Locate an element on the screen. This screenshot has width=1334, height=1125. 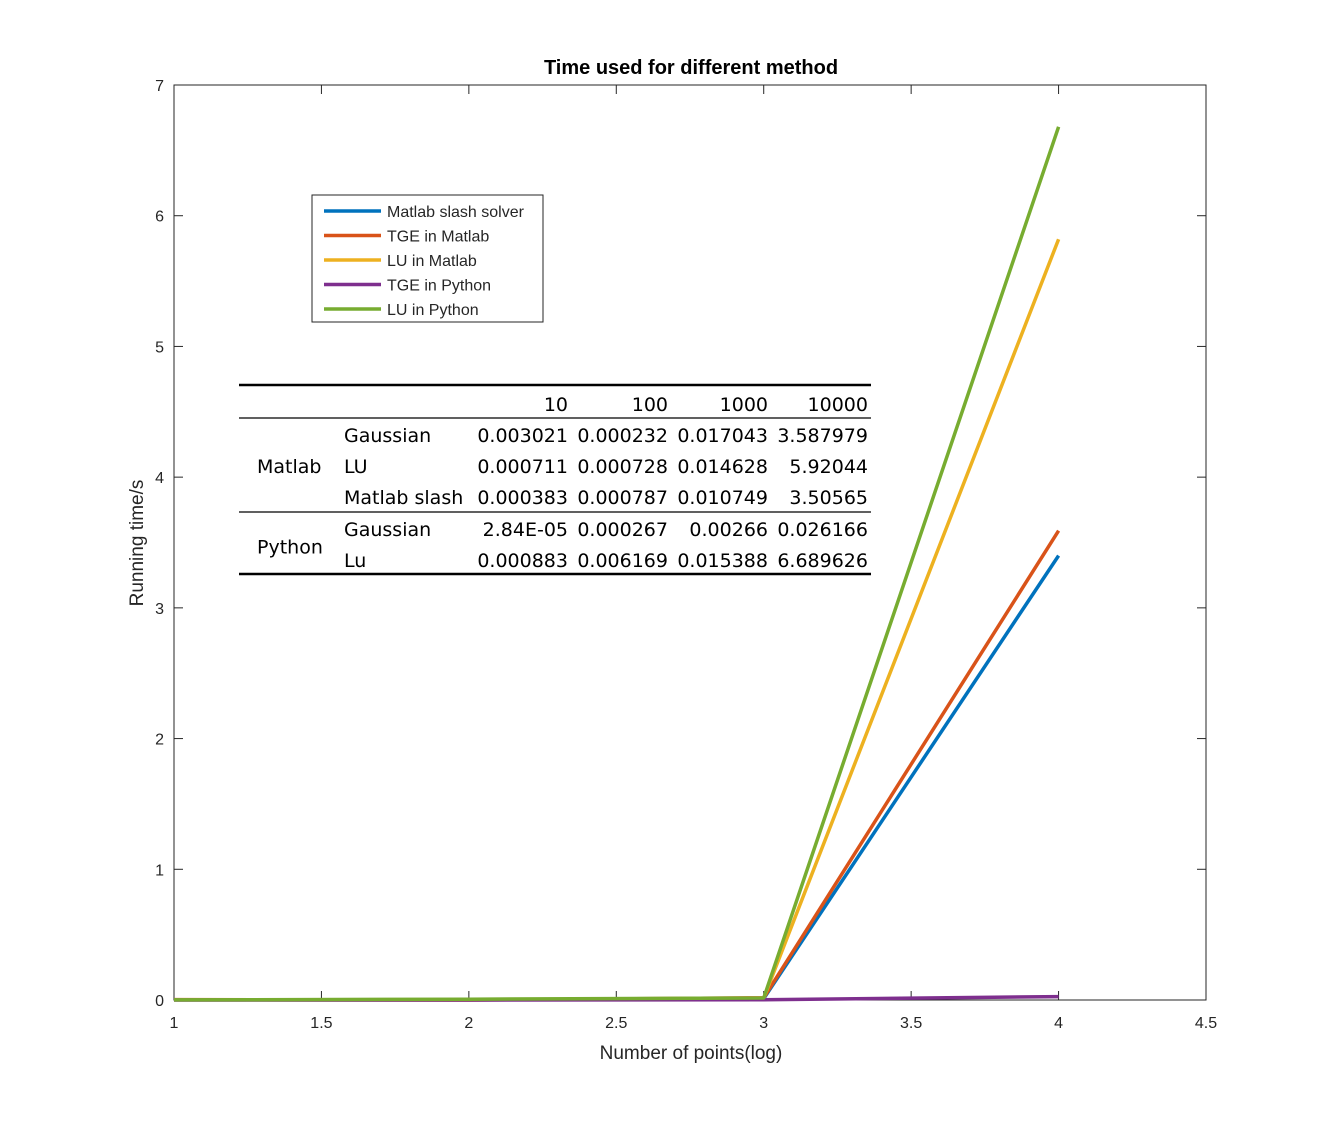
legend-label: Matlab slash solver is located at coordinates (456, 212).